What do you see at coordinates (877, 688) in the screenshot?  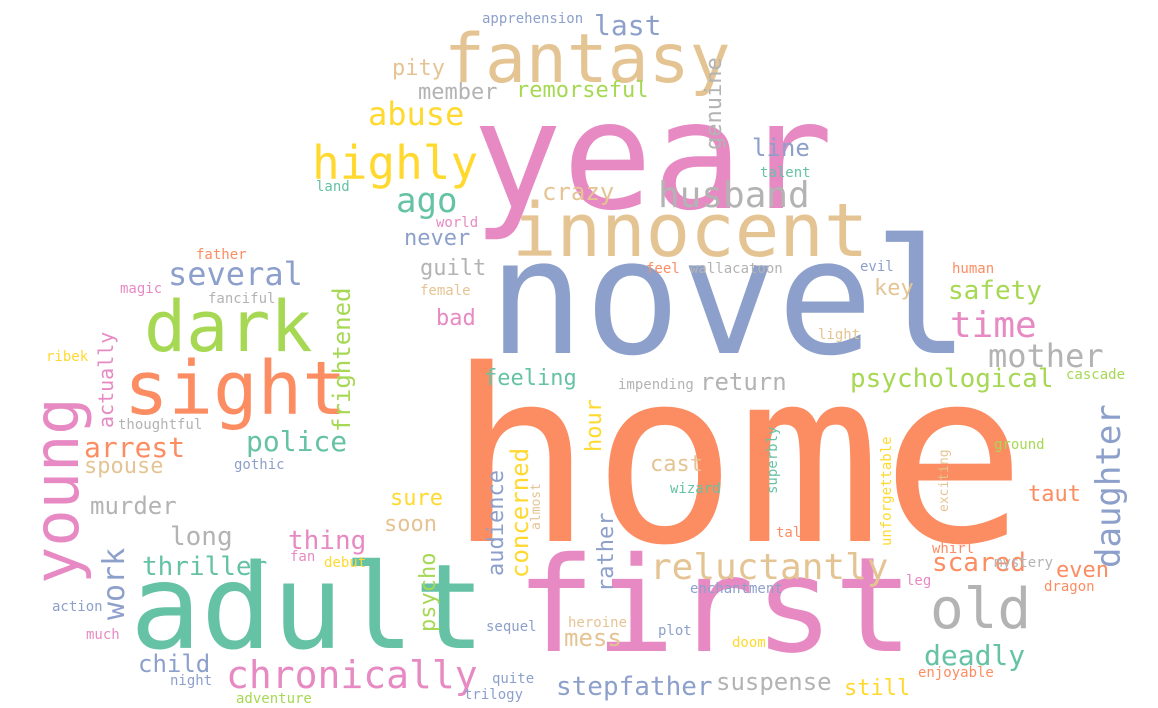 I see `word-still: still` at bounding box center [877, 688].